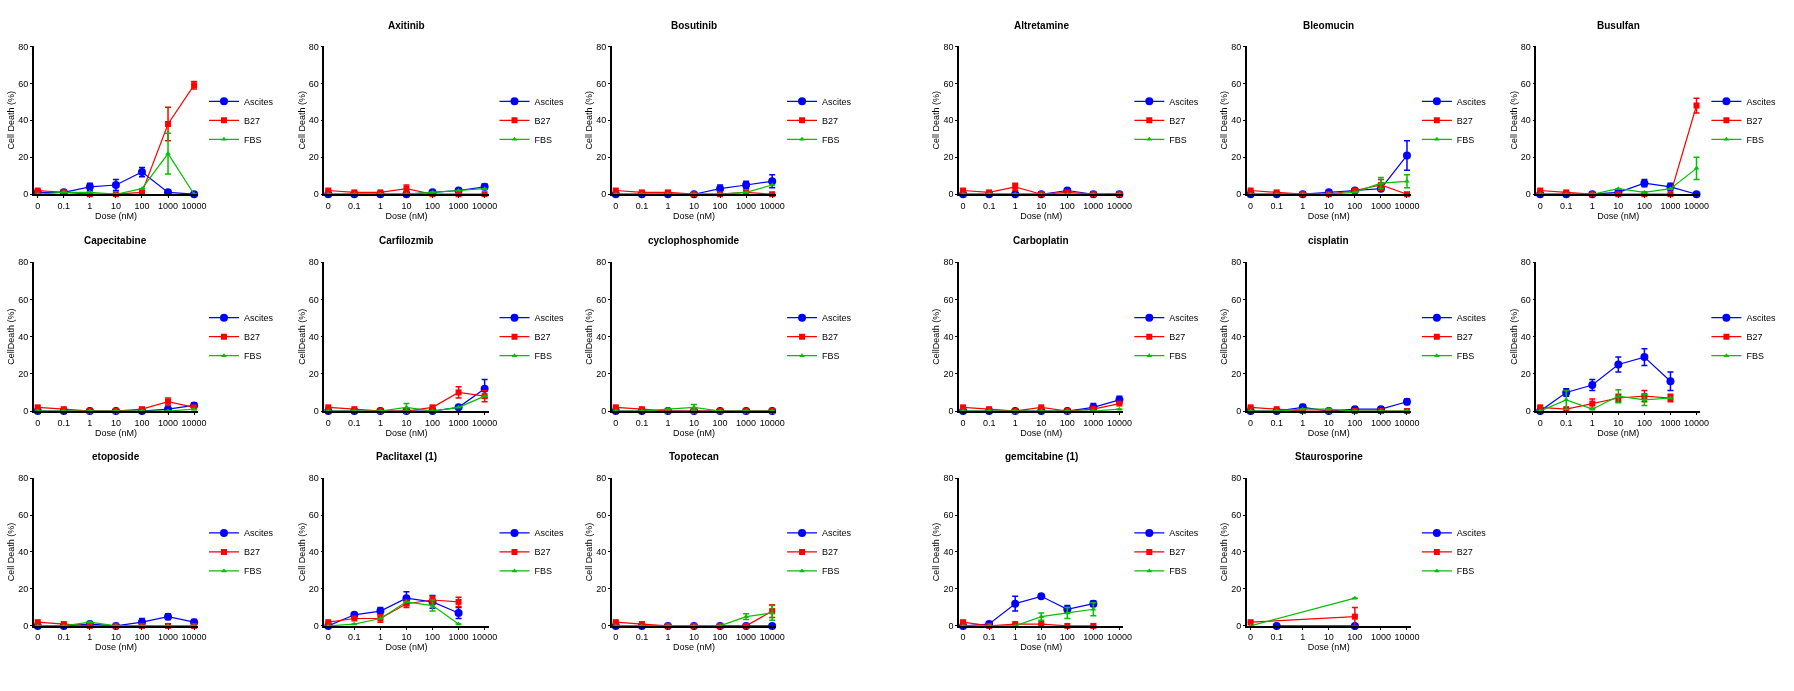 The height and width of the screenshot is (691, 1794). What do you see at coordinates (407, 456) in the screenshot?
I see `chart-title: Paclitaxel (1)` at bounding box center [407, 456].